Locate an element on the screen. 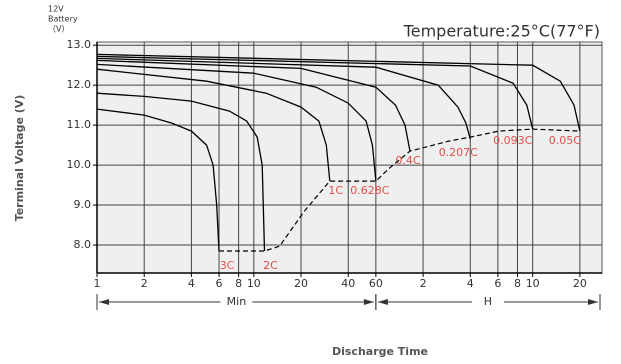 Image resolution: width=621 pixels, height=364 pixels. y-unit: Battery is located at coordinates (63, 19).